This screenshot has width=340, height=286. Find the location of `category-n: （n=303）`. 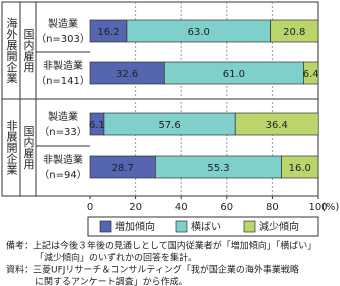

category-n: （n=303） is located at coordinates (63, 39).